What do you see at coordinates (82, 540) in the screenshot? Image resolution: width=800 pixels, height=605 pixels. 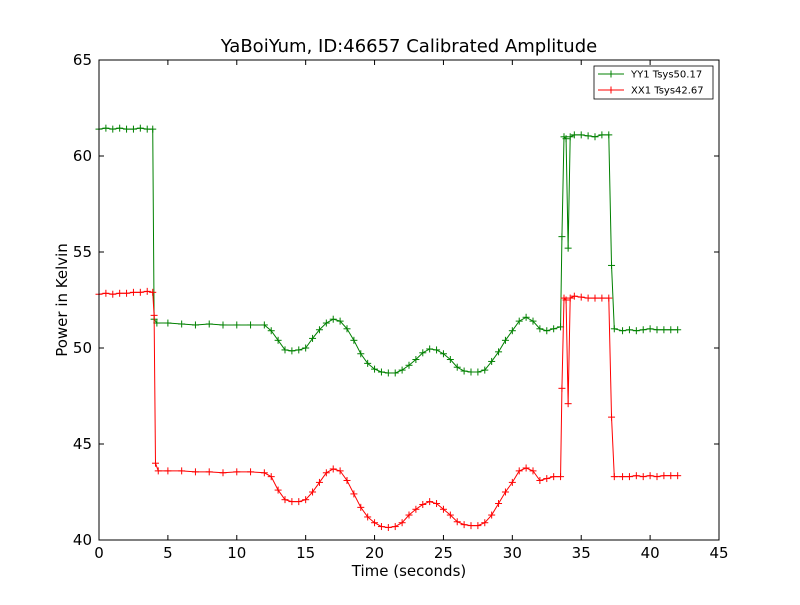 I see `y-tick-label: 40` at bounding box center [82, 540].